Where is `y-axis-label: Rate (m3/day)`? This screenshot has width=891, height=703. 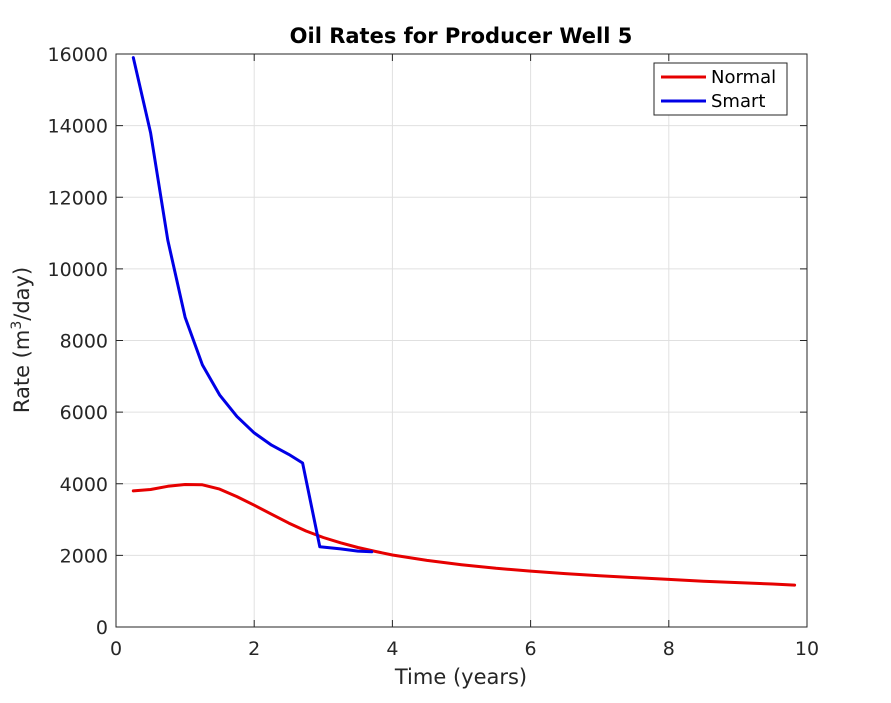
y-axis-label: Rate (m3/day) is located at coordinates (21, 340).